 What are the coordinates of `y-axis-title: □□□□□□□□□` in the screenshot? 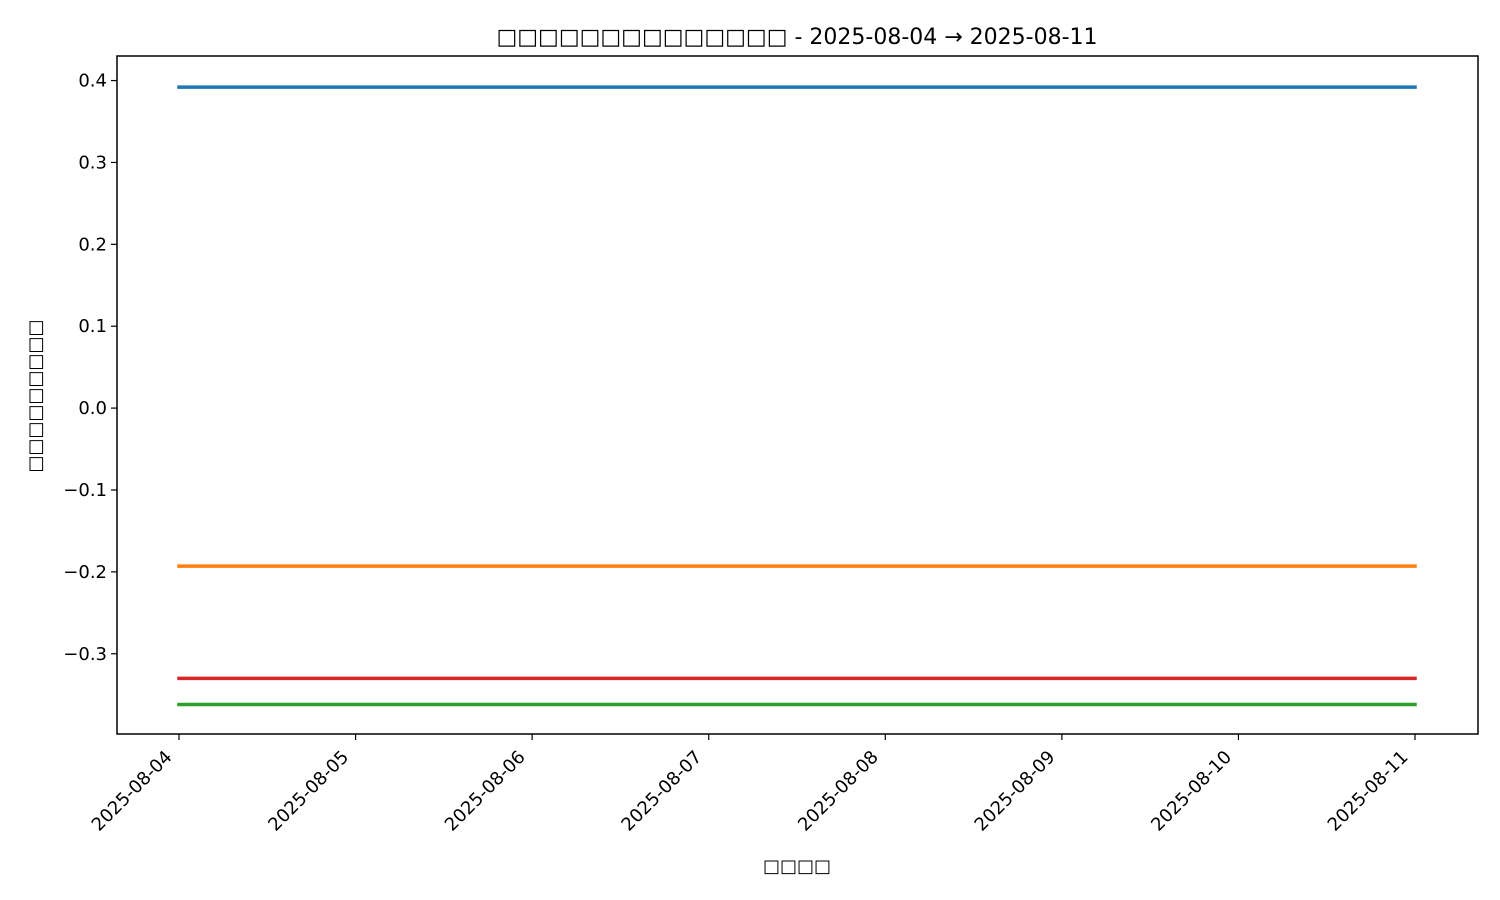 It's located at (35, 395).